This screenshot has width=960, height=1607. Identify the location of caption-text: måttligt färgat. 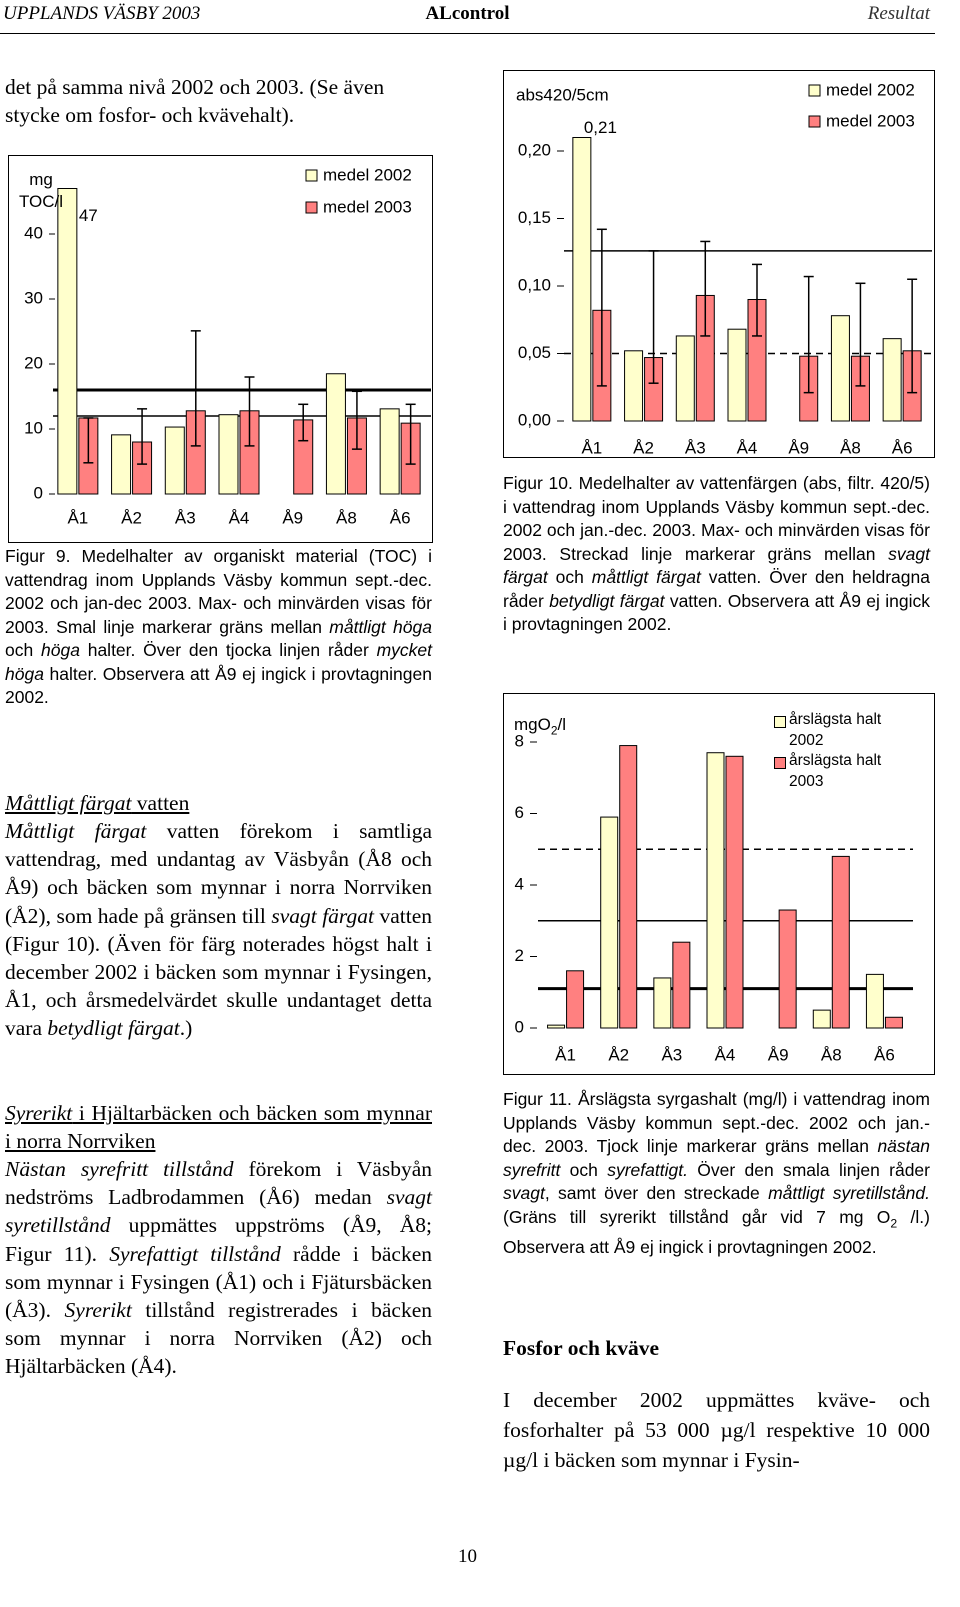
(646, 577).